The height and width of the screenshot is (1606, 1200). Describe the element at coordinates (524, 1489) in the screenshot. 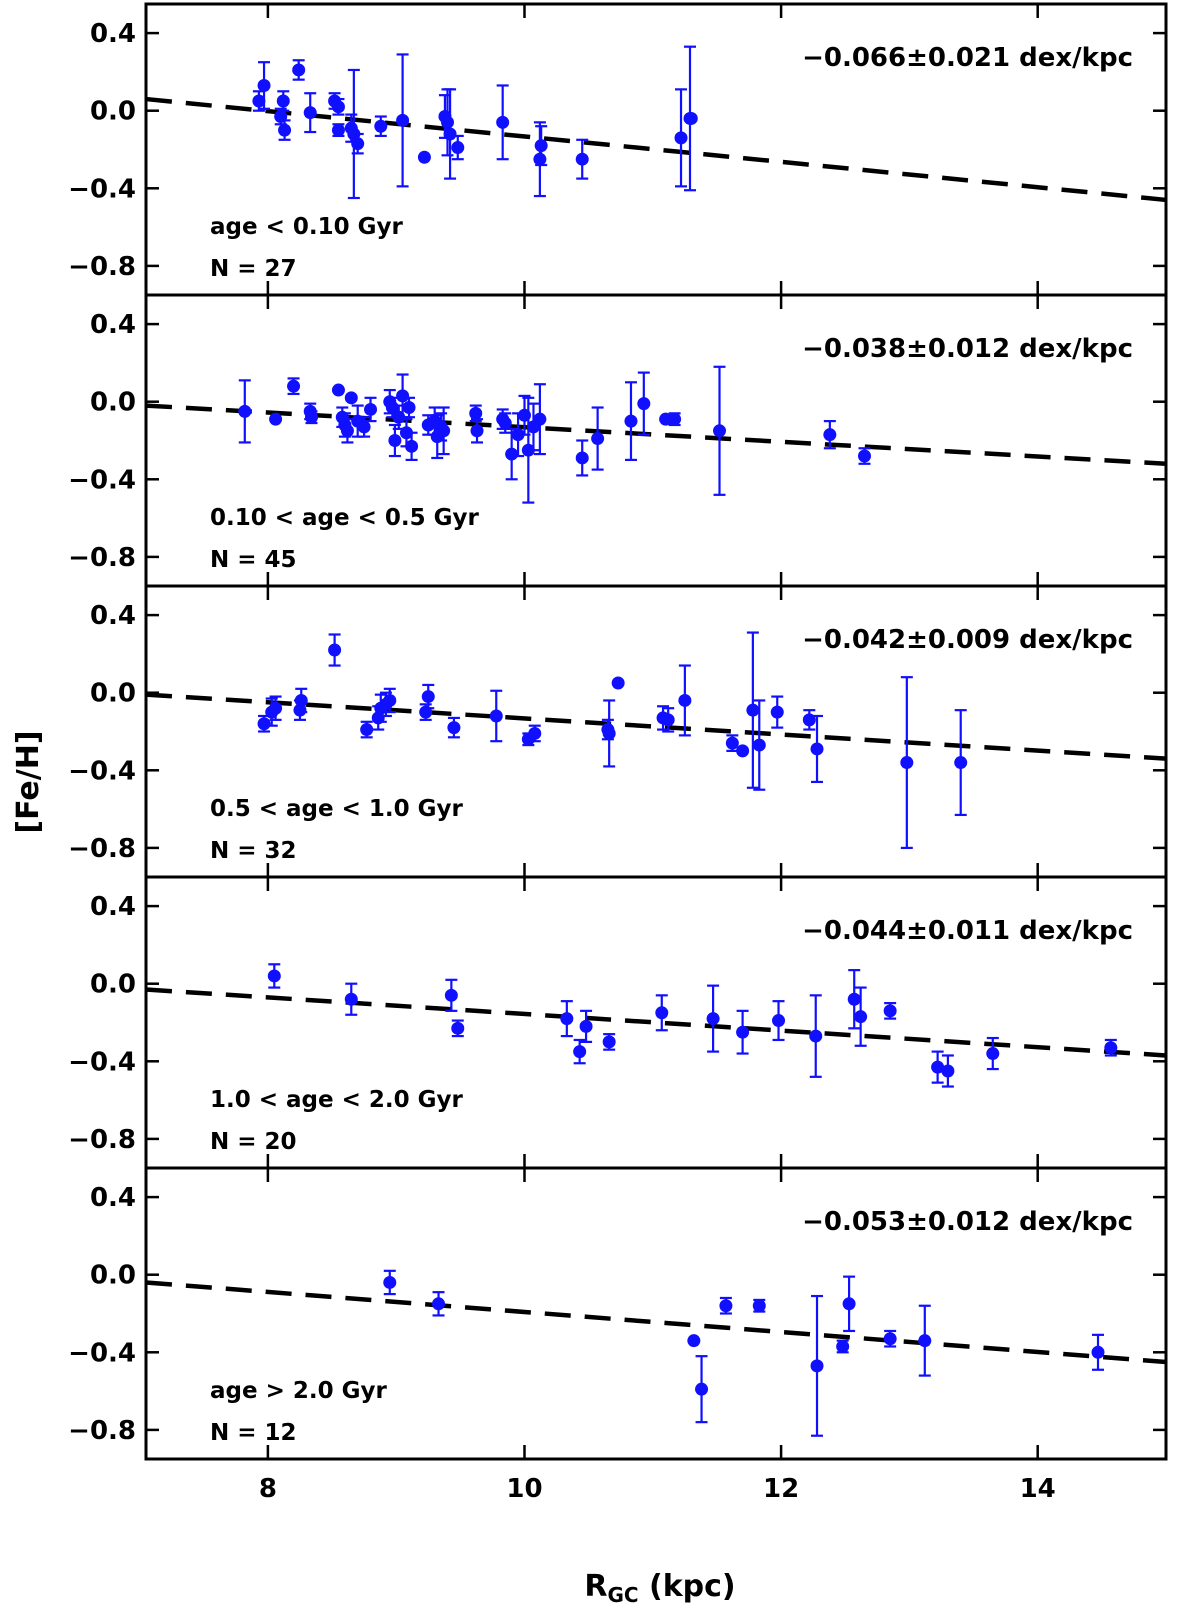

I see `x-tick-label: 10` at that location.